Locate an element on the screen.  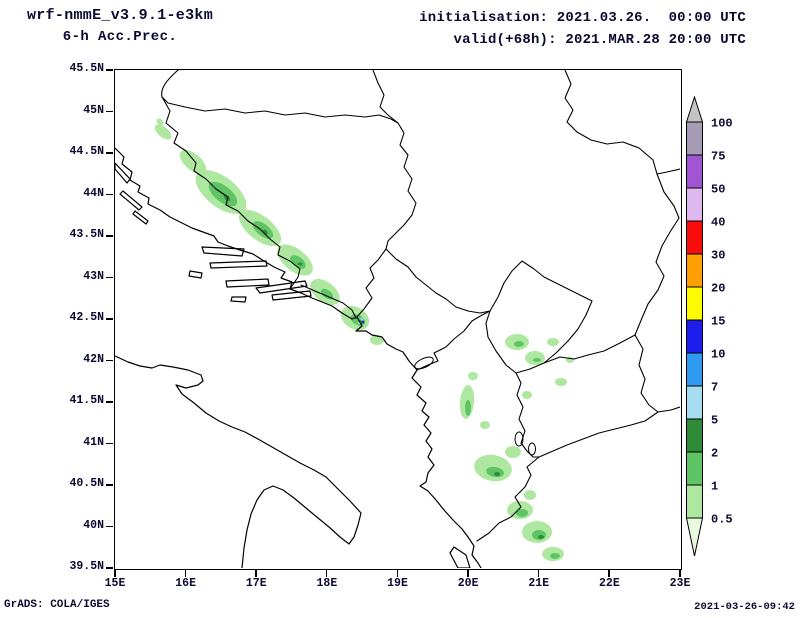
border-croatia-bosnia-north is located at coordinates (280, 97).